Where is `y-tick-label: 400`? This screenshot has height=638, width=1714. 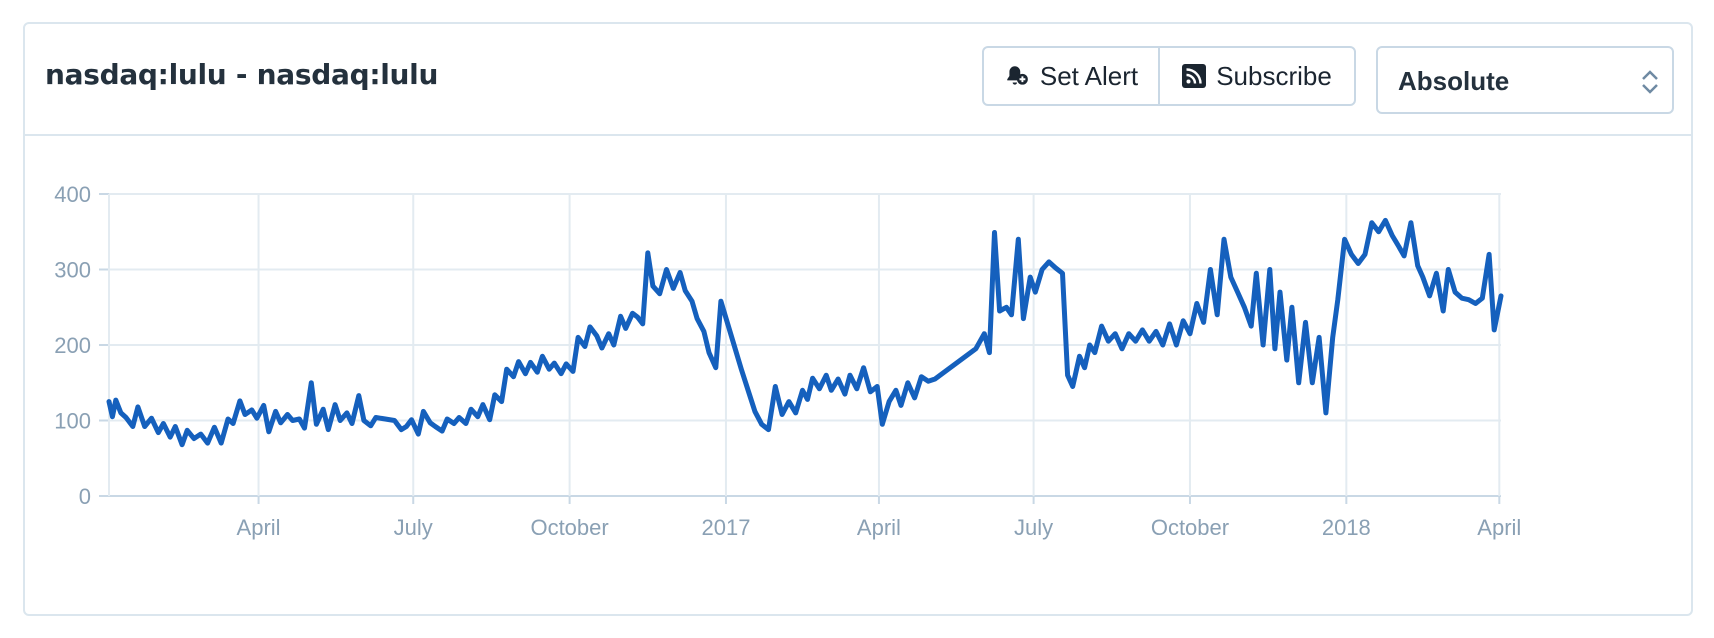
y-tick-label: 400 is located at coordinates (72, 194).